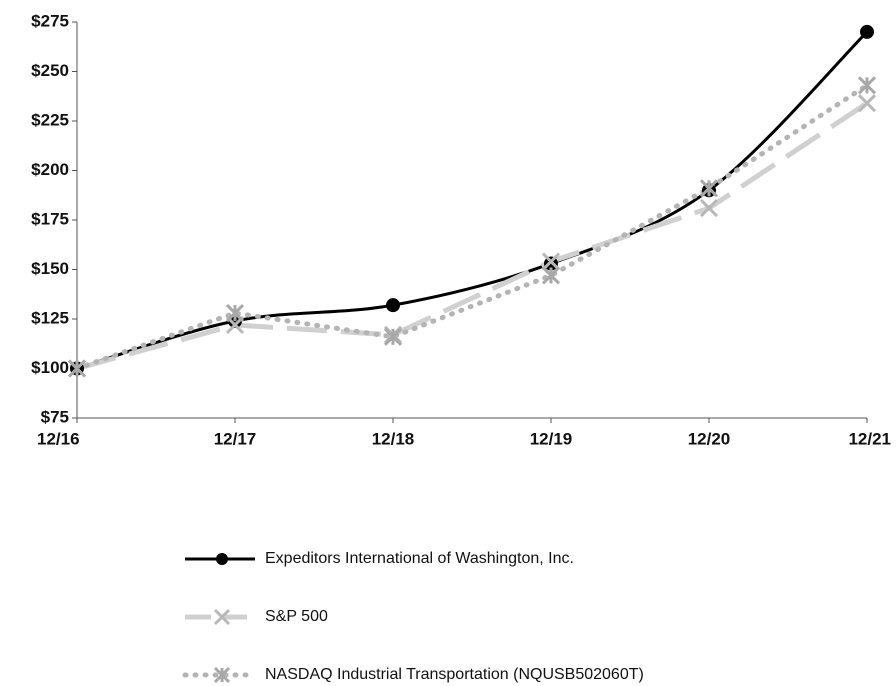 This screenshot has height=686, width=896. What do you see at coordinates (235, 438) in the screenshot?
I see `x-tick-label: 12/17` at bounding box center [235, 438].